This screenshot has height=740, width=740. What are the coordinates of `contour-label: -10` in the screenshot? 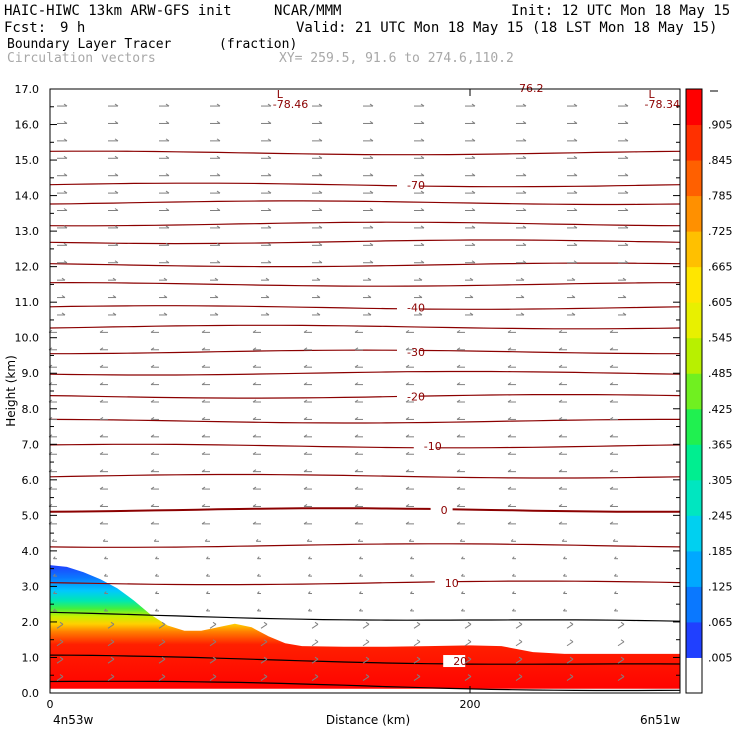 It's located at (433, 446).